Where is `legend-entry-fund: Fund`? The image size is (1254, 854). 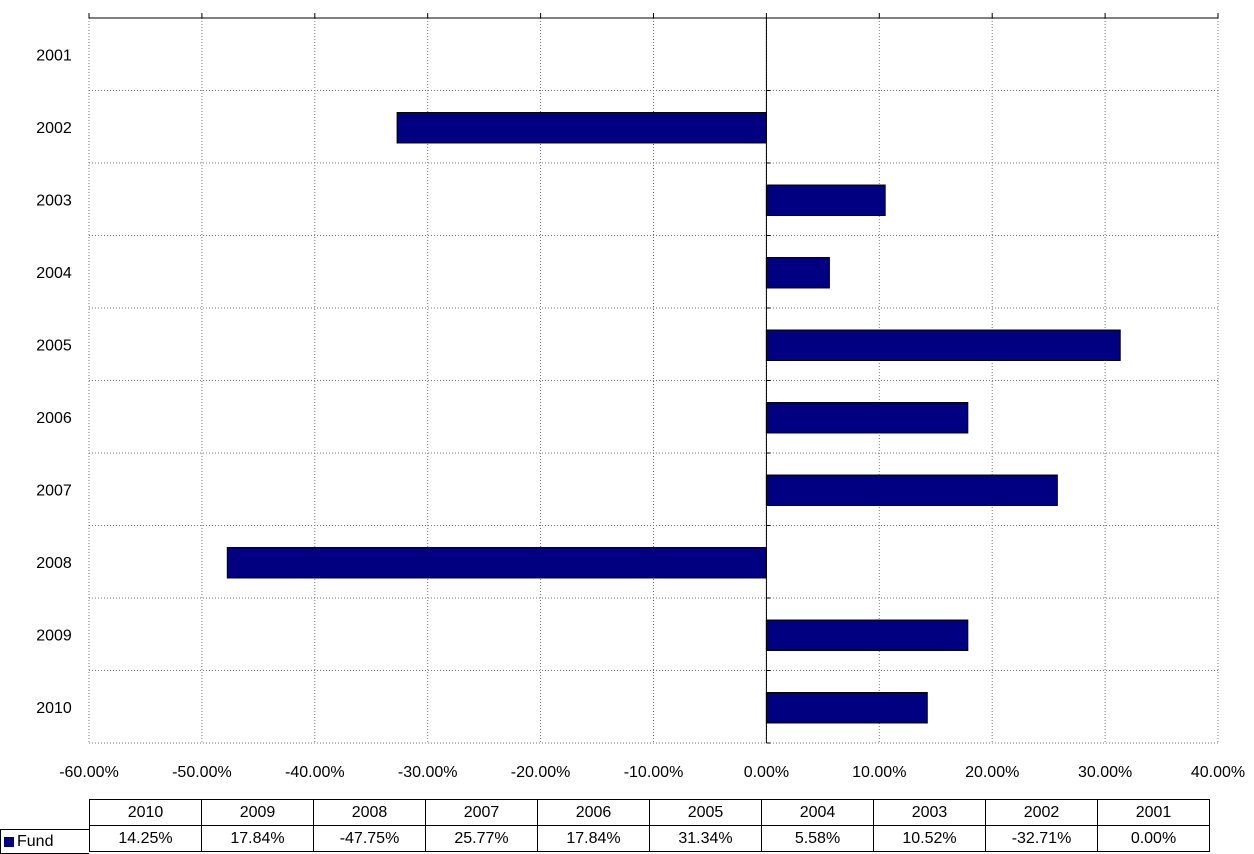
legend-entry-fund: Fund is located at coordinates (44, 841).